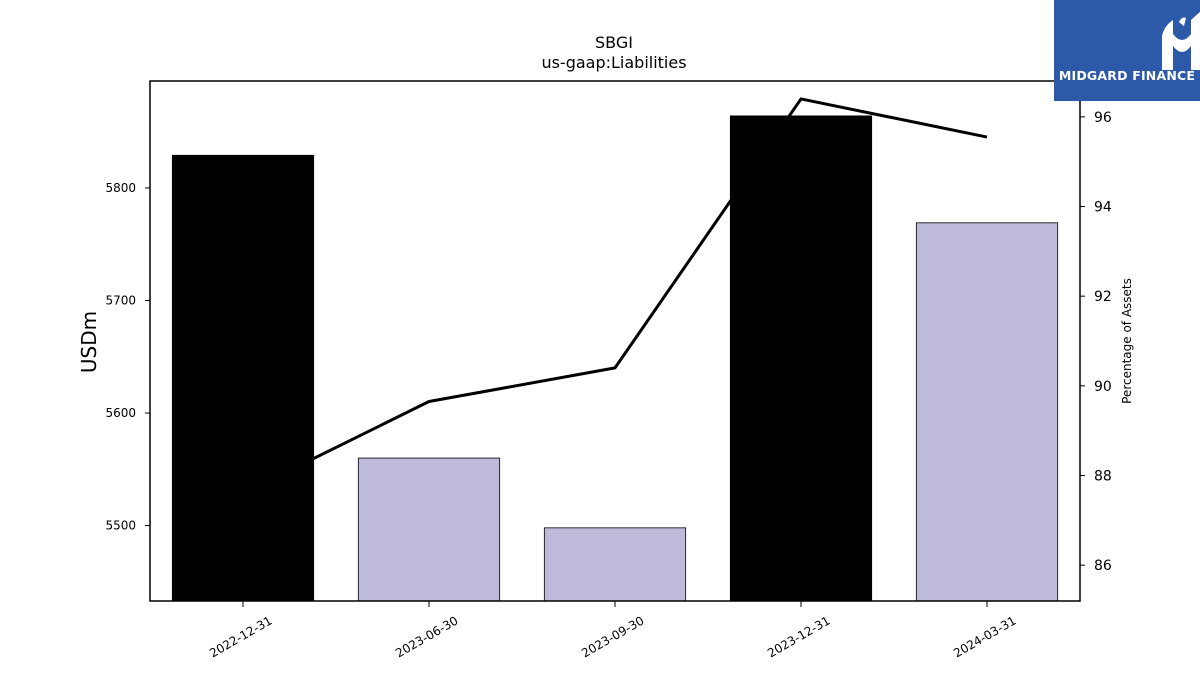 This screenshot has height=675, width=1200. I want to click on y-tick-label: 5600, so click(120, 413).